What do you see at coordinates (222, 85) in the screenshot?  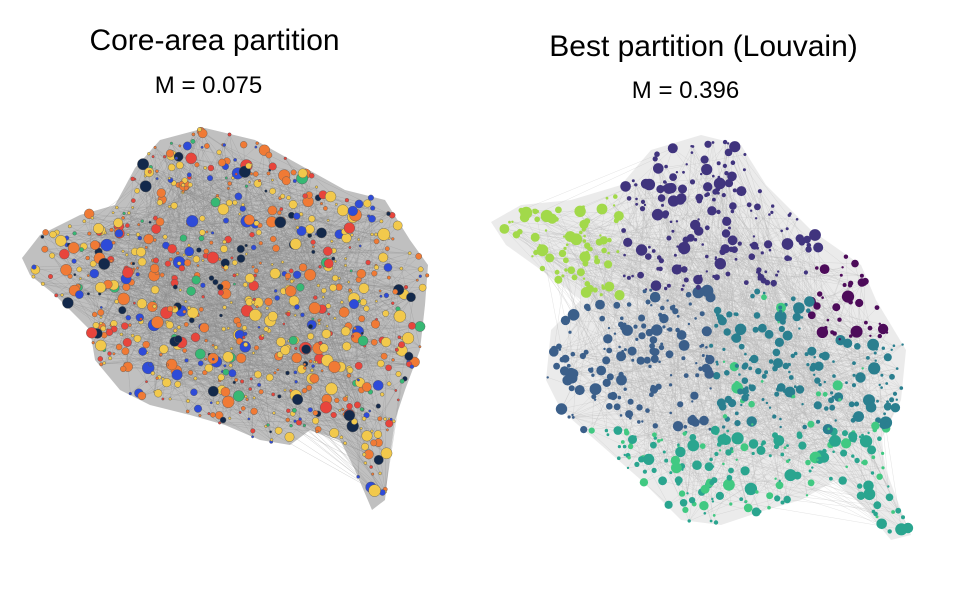 I see `modularity-value: = 0.075` at bounding box center [222, 85].